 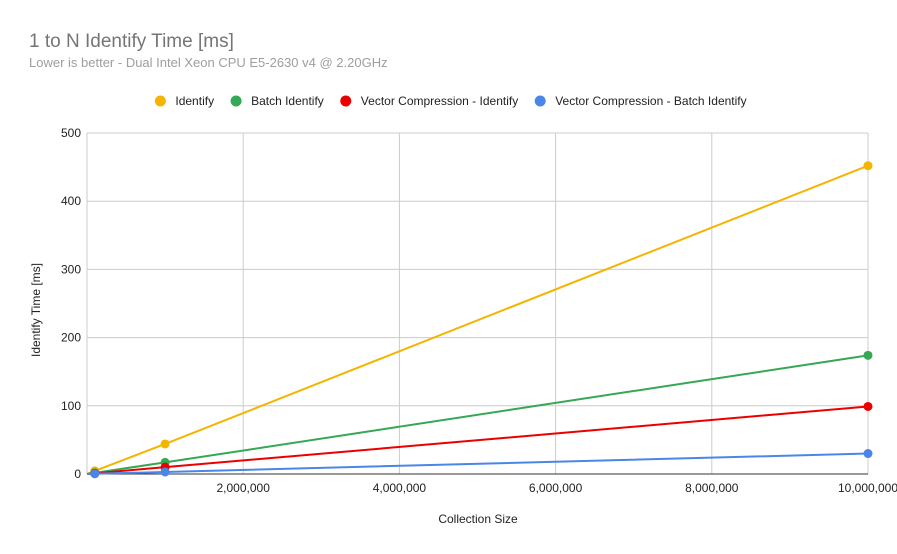 What do you see at coordinates (478, 519) in the screenshot?
I see `x-axis-title: Collection Size` at bounding box center [478, 519].